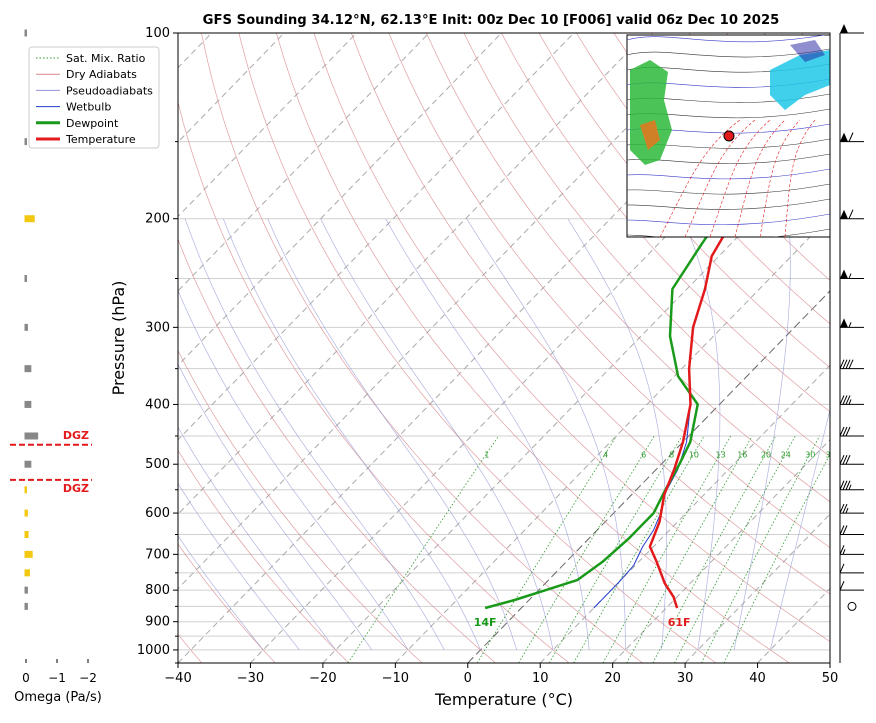 The image size is (876, 723). What do you see at coordinates (540, 678) in the screenshot?
I see `x-tick-label: 10` at bounding box center [540, 678].